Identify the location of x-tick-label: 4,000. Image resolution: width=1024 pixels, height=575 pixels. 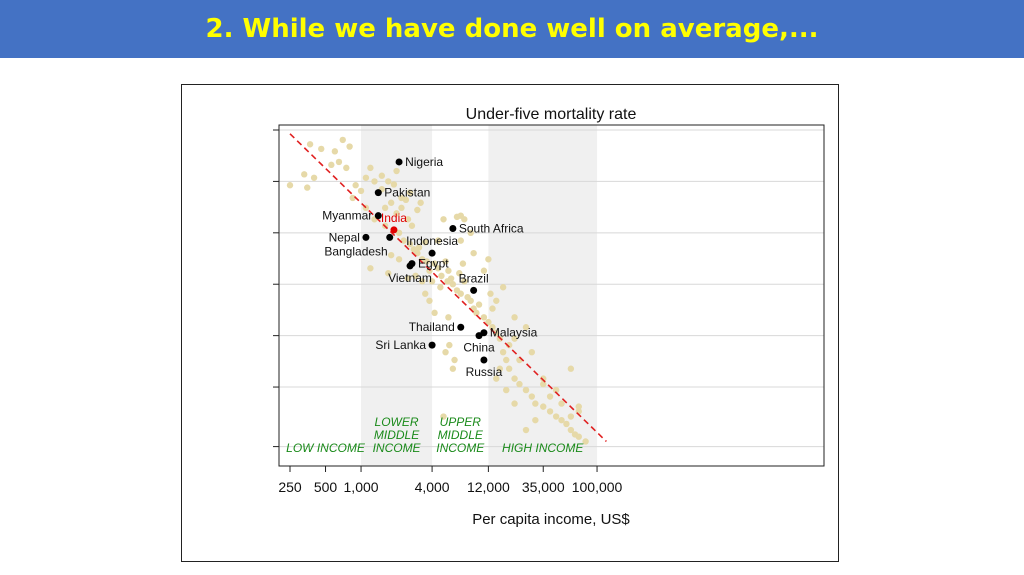
(432, 487).